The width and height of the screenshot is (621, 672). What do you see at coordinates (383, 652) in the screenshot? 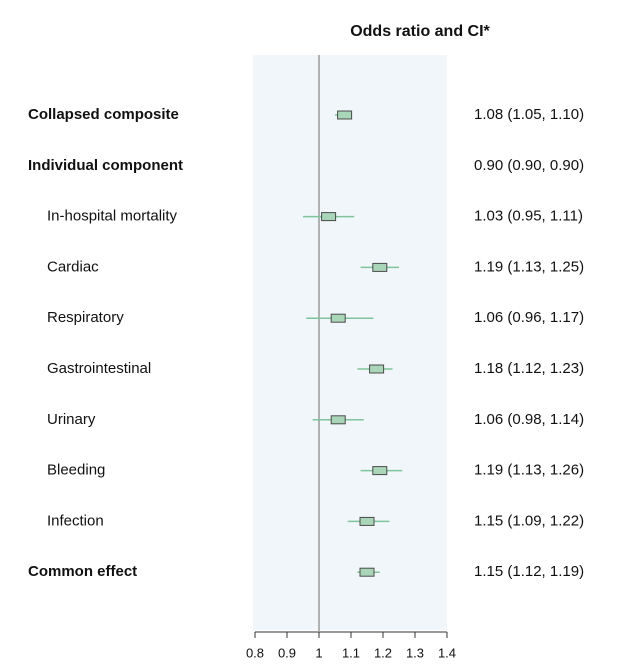
I see `x-tick-label: 1.2` at bounding box center [383, 652].